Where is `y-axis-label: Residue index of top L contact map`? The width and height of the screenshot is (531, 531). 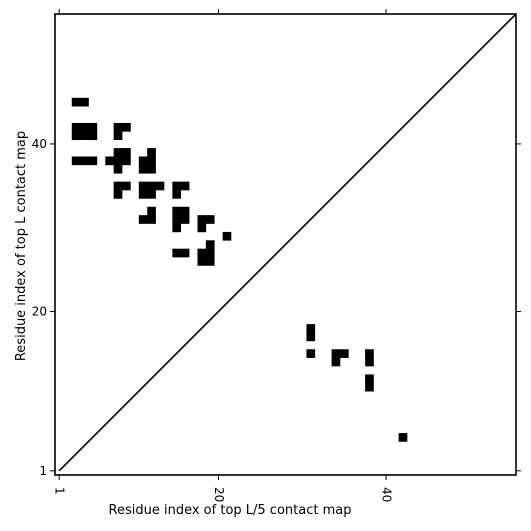
y-axis-label: Residue index of top L contact map is located at coordinates (21, 246).